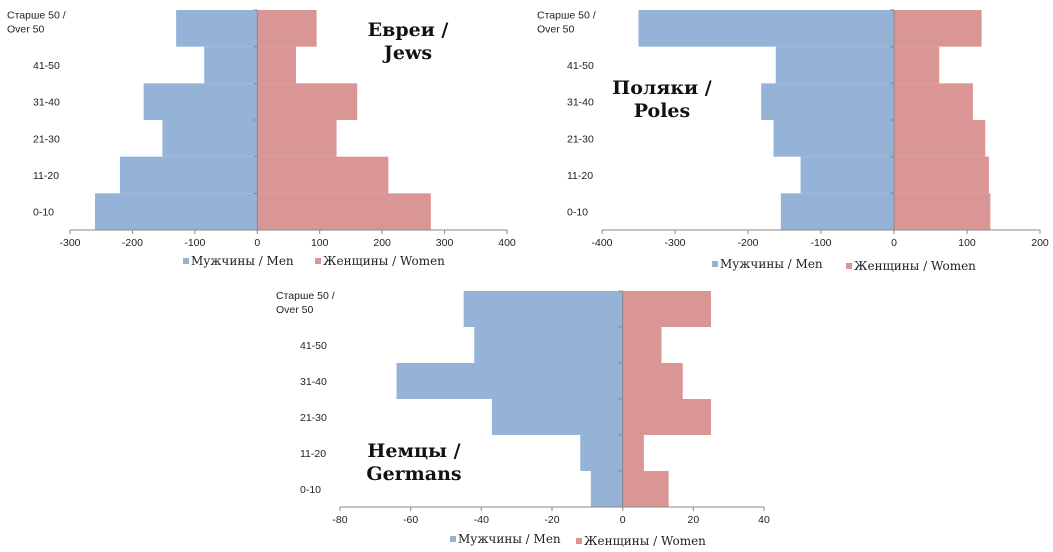 Image resolution: width=1053 pixels, height=552 pixels. What do you see at coordinates (967, 243) in the screenshot?
I see `x-tick-label-poles-5: 100` at bounding box center [967, 243].